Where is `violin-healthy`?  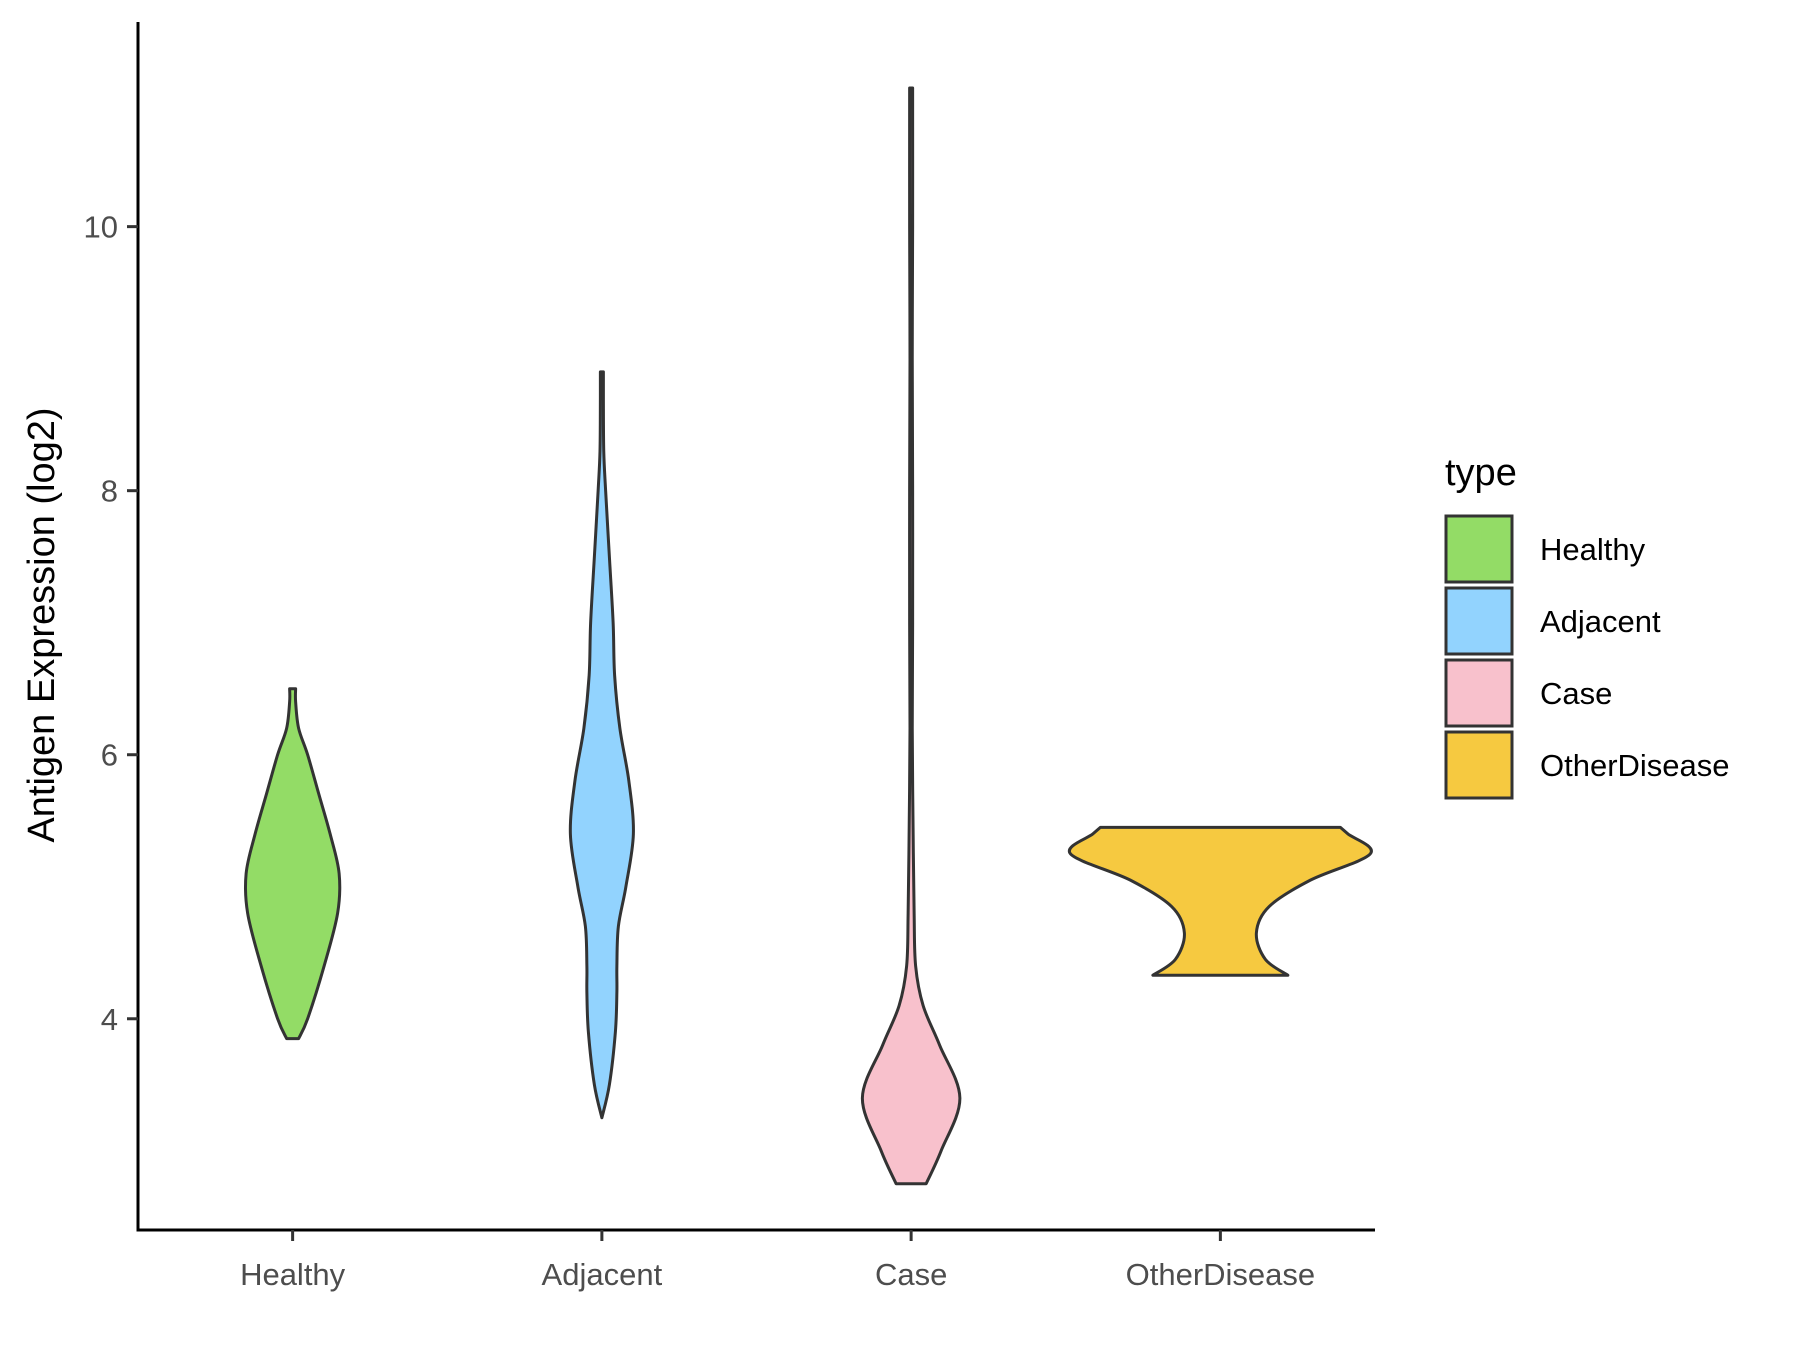
violin-healthy is located at coordinates (292, 864).